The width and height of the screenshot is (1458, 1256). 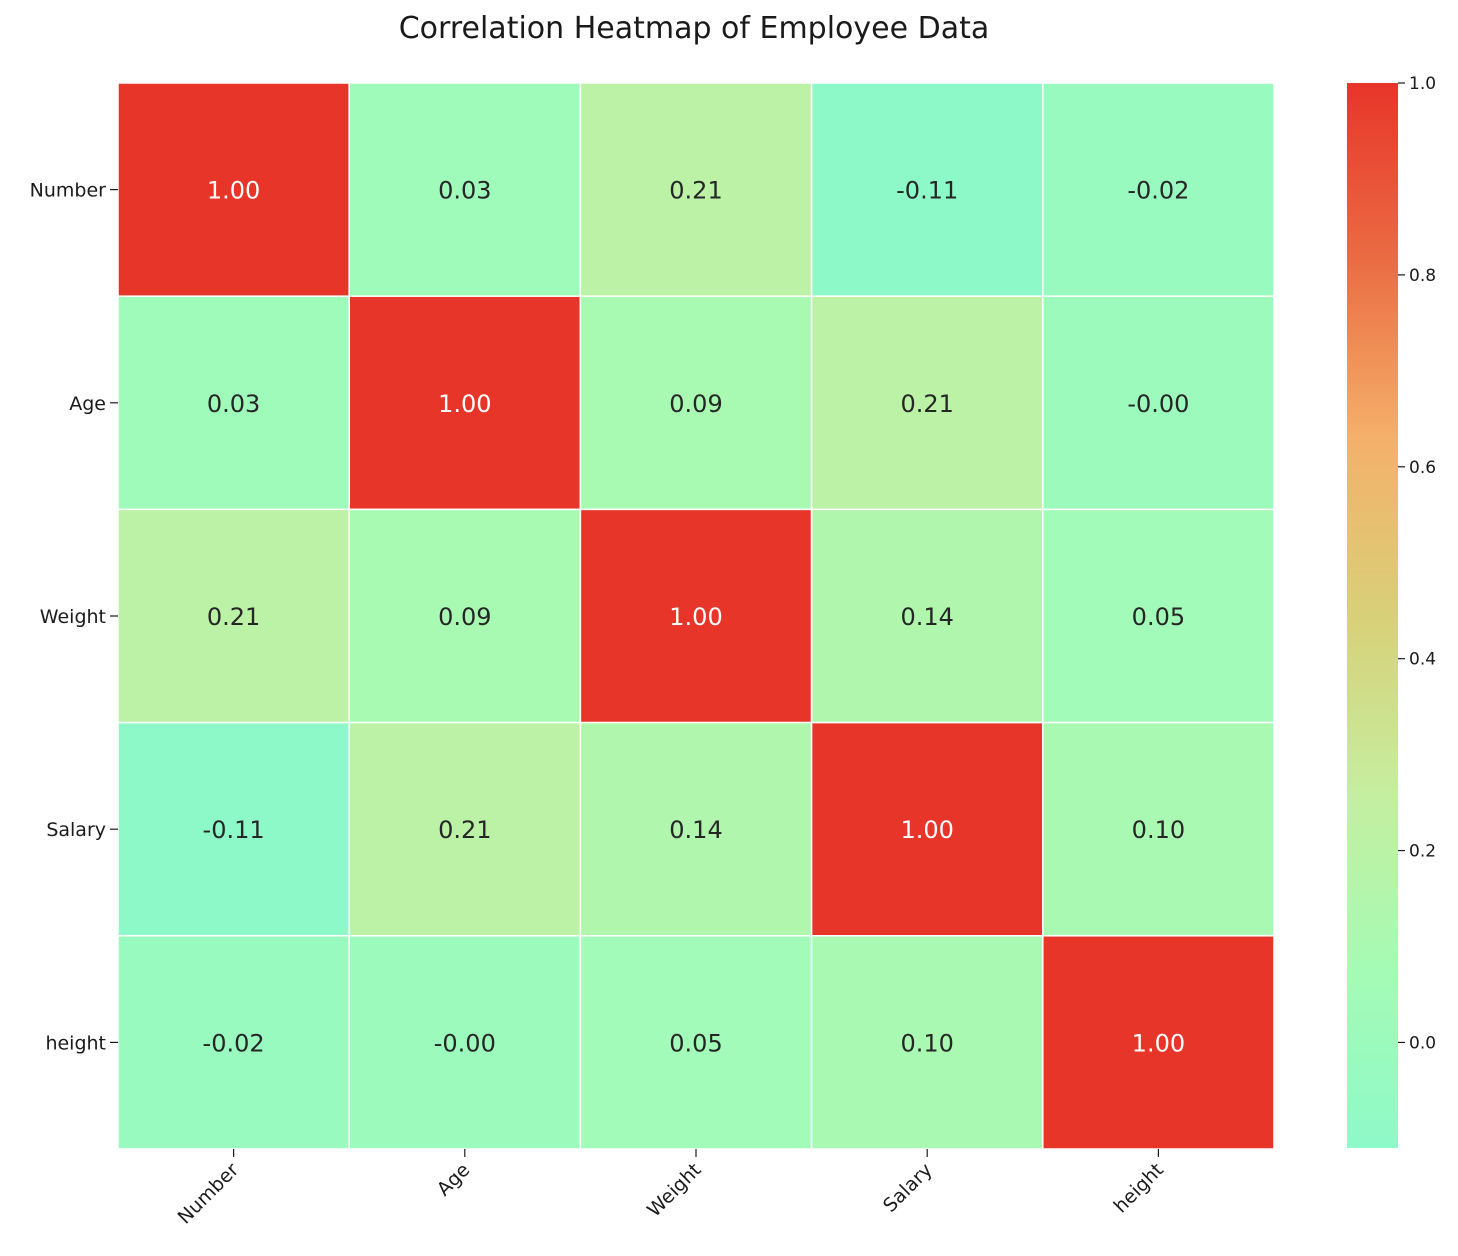 I want to click on y-tick-label: Age, so click(x=87, y=404).